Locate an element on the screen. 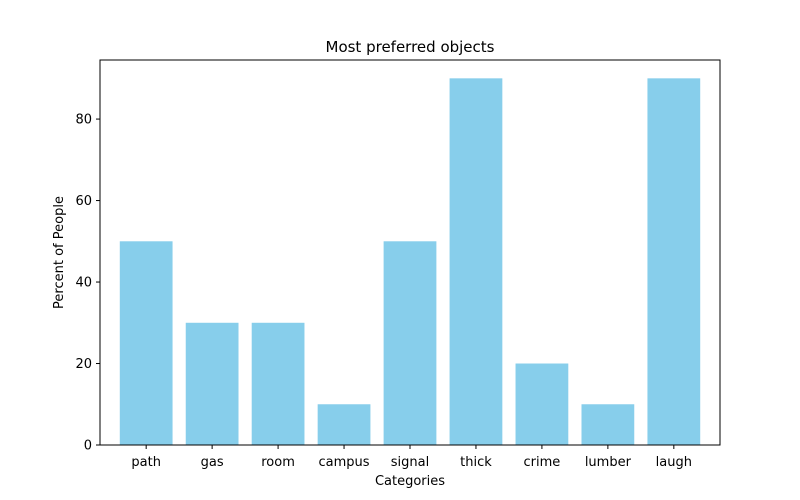 The image size is (800, 500). y-tick-label-40: 40 is located at coordinates (83, 283).